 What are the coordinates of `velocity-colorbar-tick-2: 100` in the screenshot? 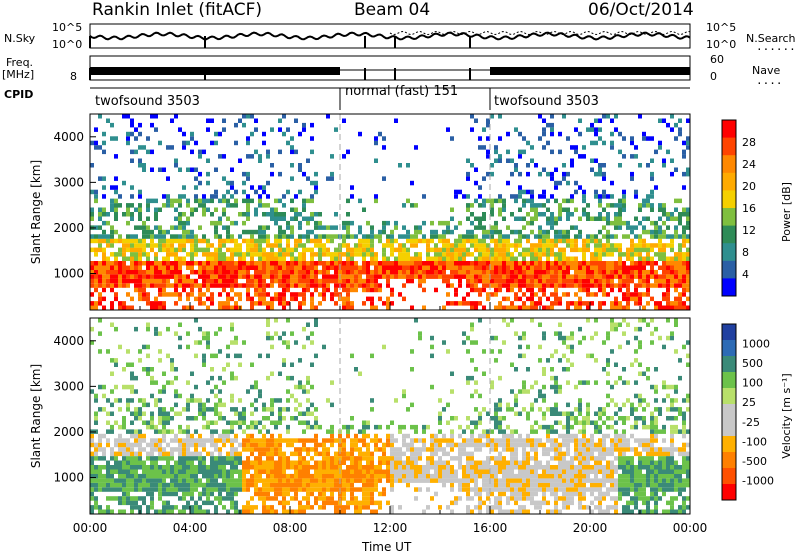 It's located at (752, 383).